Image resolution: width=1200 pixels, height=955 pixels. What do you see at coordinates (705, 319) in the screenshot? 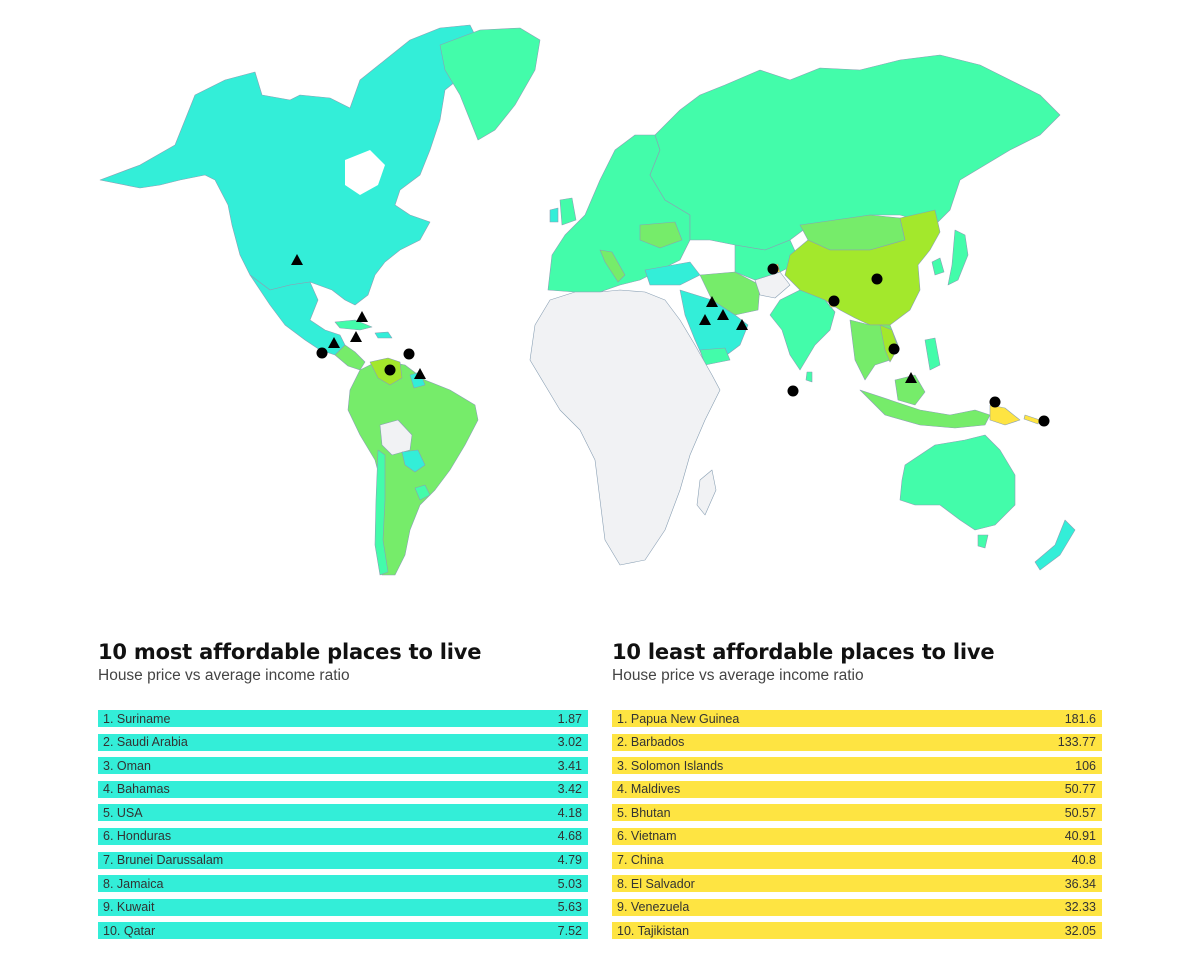
I see `triangle-marker-saudi-arabia` at bounding box center [705, 319].